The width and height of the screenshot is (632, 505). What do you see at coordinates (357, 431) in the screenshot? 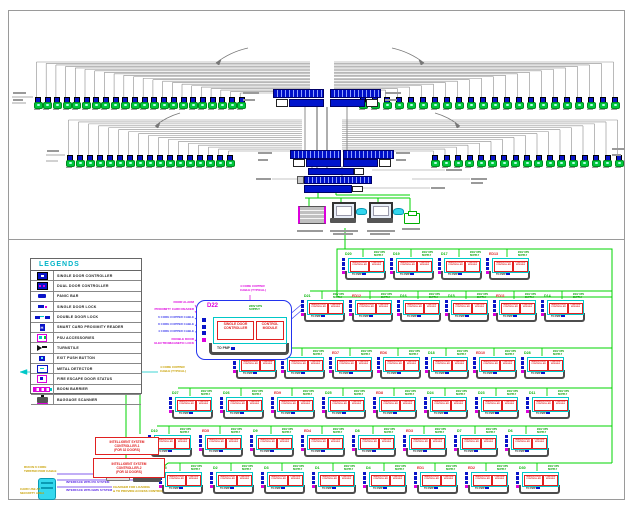
I see `module-id-label: D8` at bounding box center [357, 431].